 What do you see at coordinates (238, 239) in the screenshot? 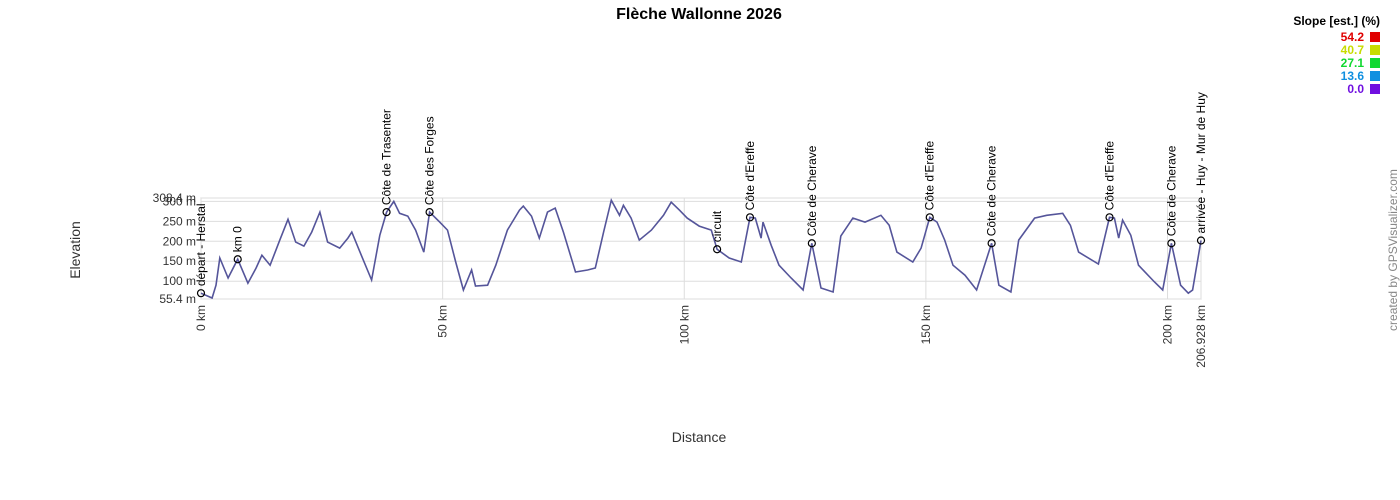
I see `waypoint-label: km 0` at bounding box center [238, 239].